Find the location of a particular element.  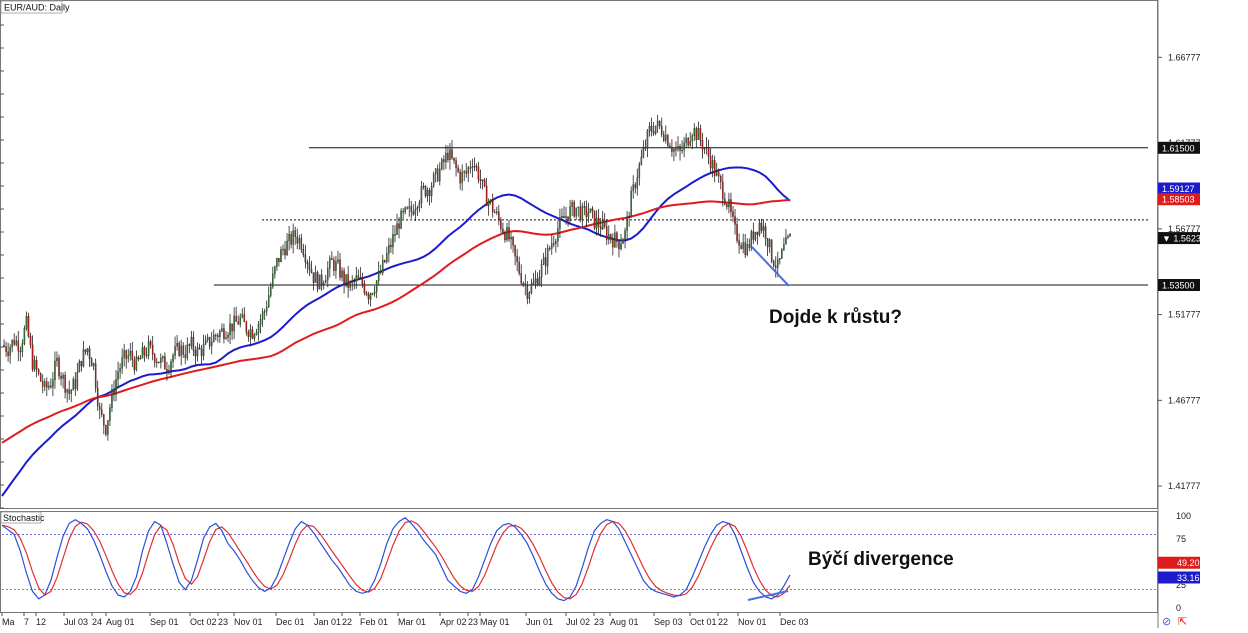

scale-arrow-icon: ⇱ is located at coordinates (1182, 622).